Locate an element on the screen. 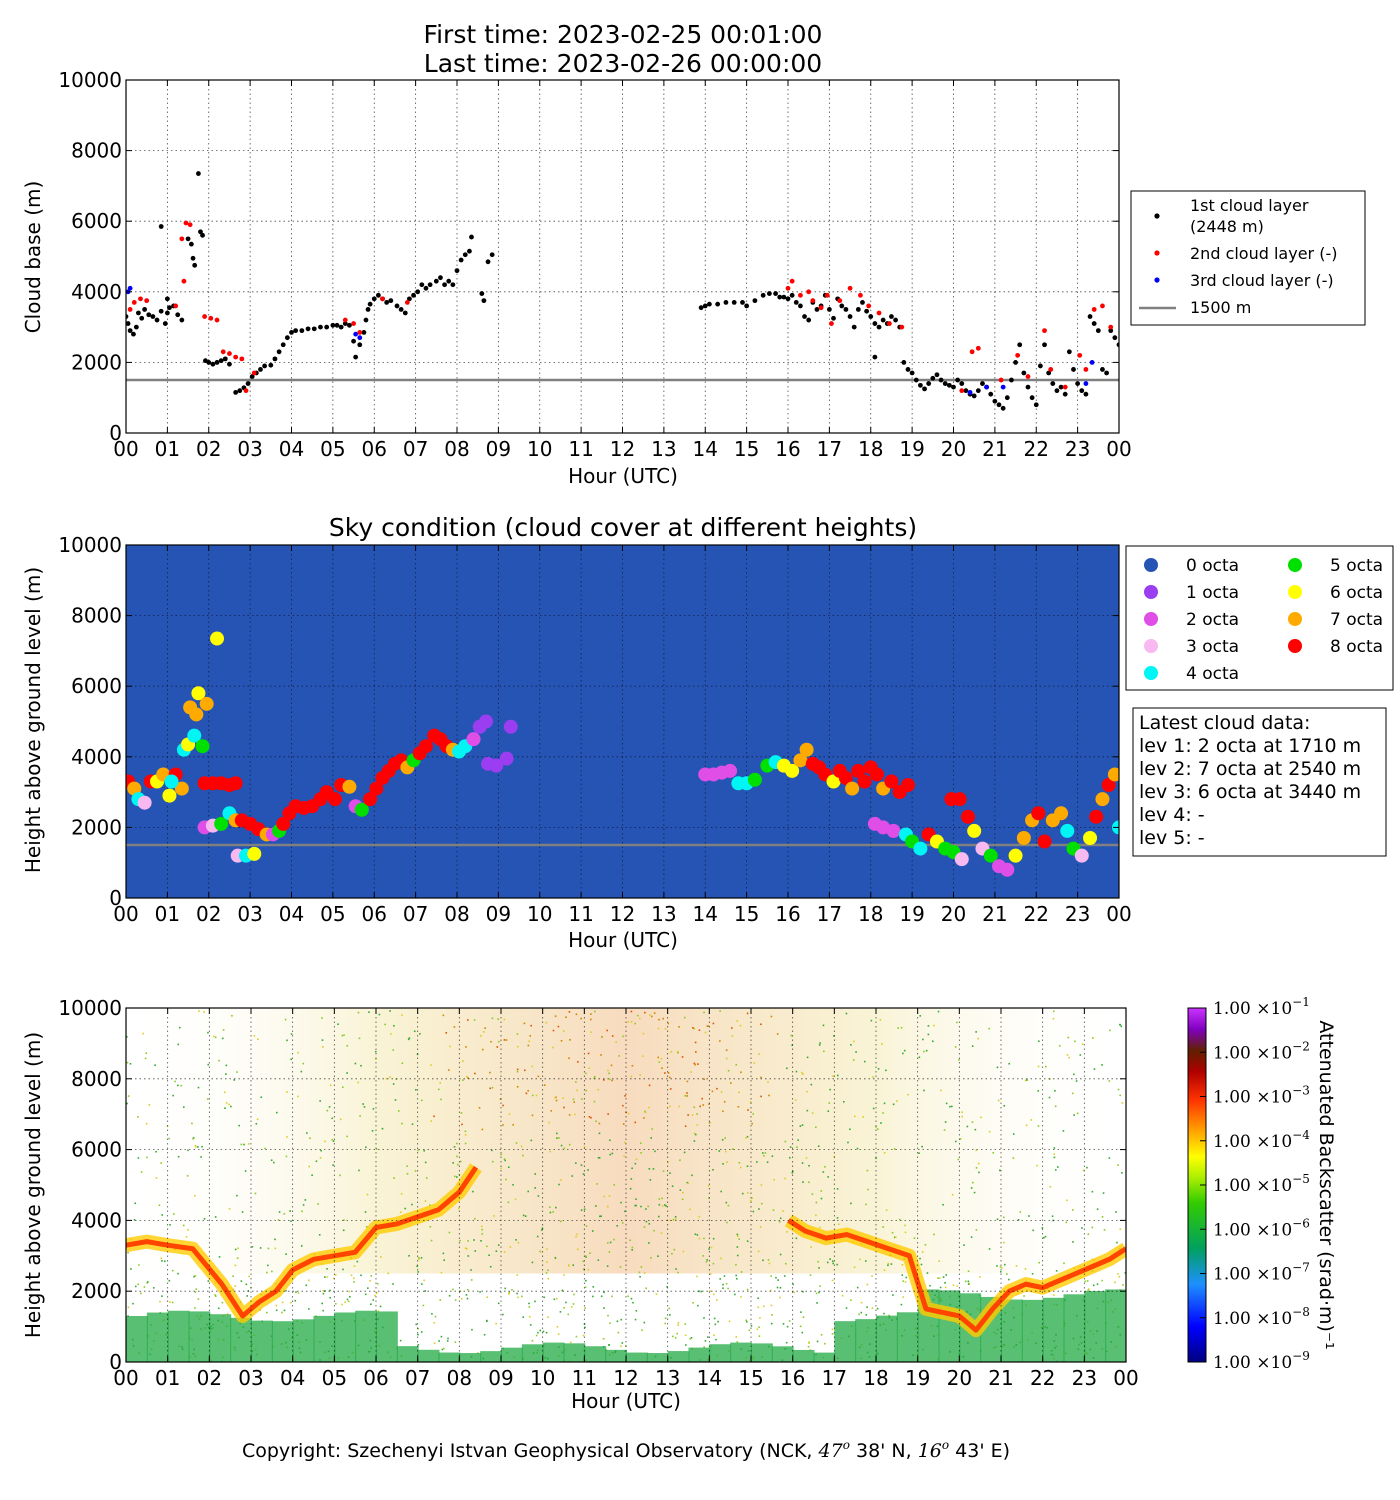  x-tick-label: 03 is located at coordinates (250, 1378).